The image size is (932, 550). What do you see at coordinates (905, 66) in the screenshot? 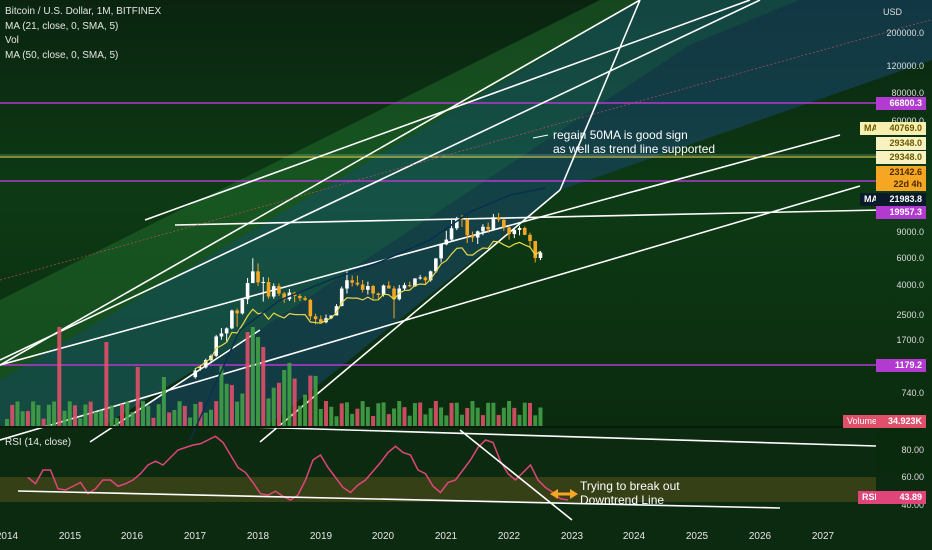
I see `price-tick: 120000.0` at bounding box center [905, 66].